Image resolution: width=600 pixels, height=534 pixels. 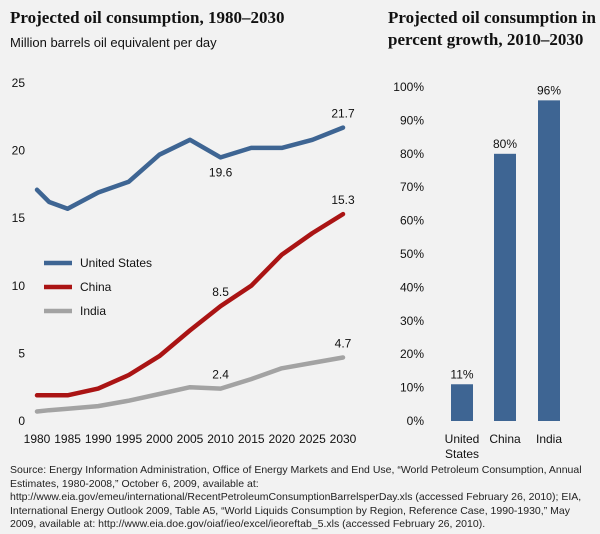 I want to click on data-label: 21.7, so click(x=343, y=114).